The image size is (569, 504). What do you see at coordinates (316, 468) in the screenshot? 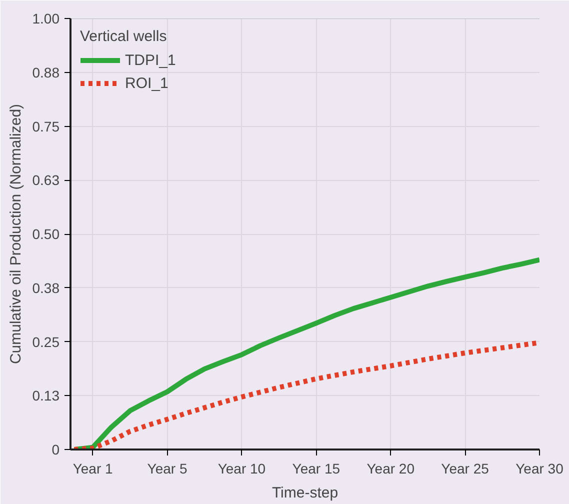
I see `x-tick-label: Year 15` at bounding box center [316, 468].